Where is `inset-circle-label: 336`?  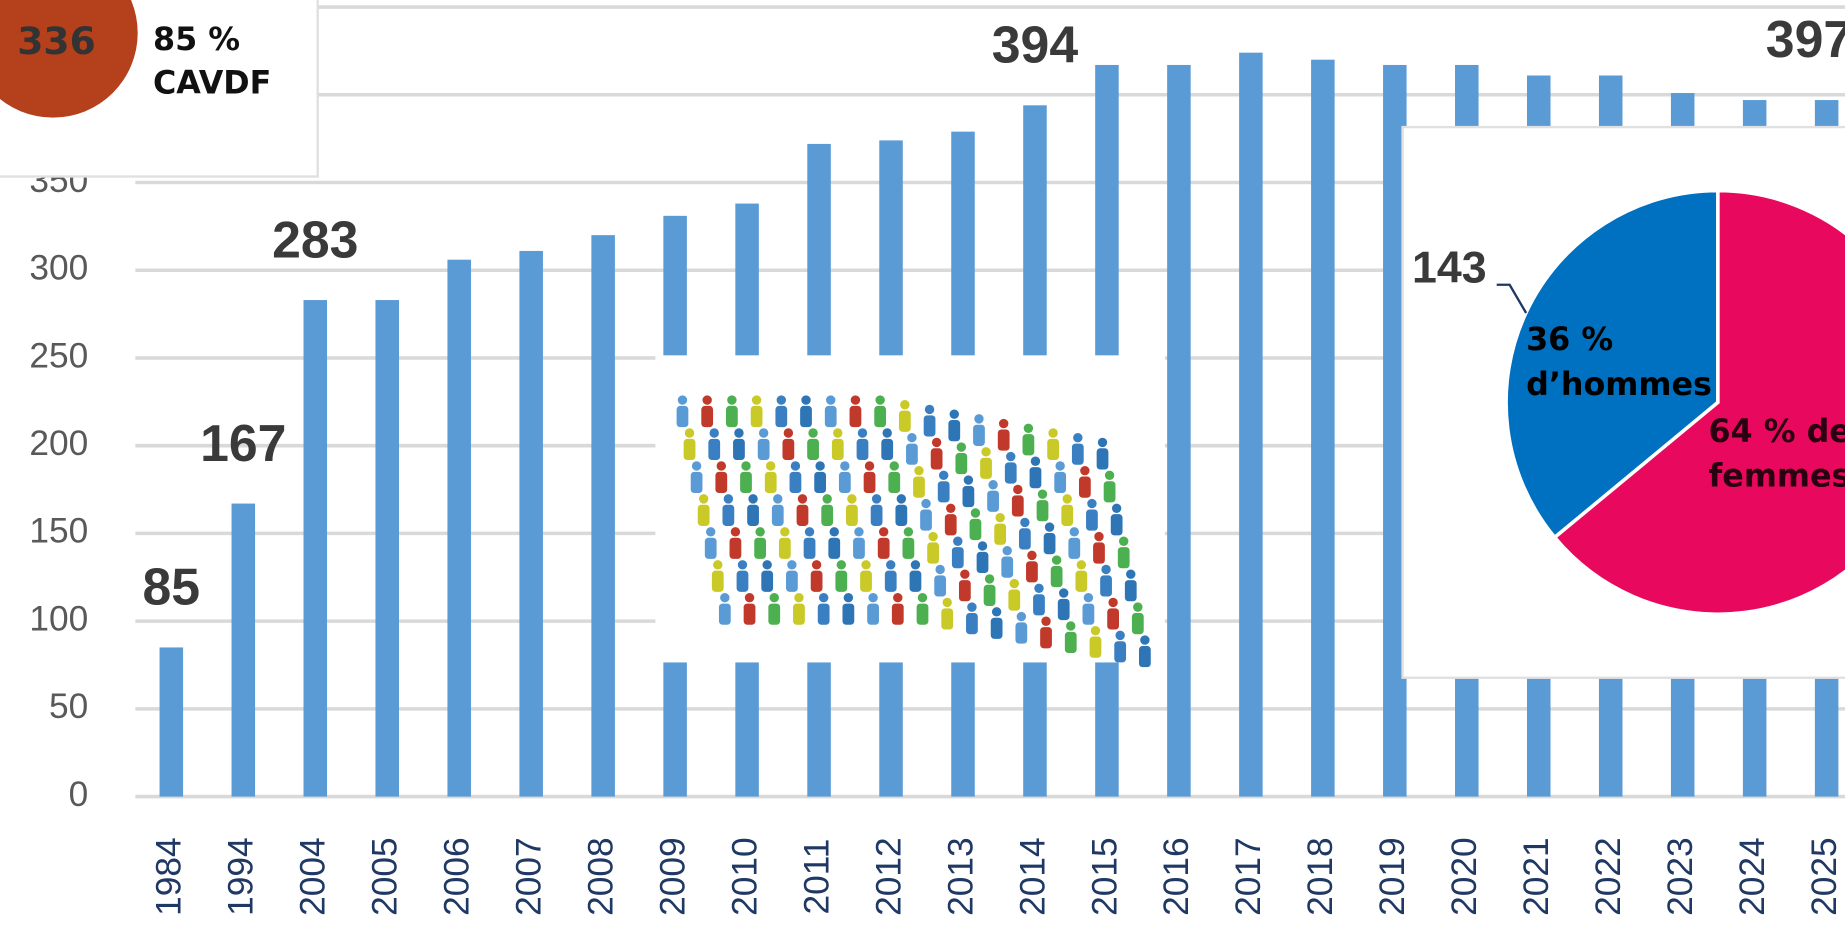
inset-circle-label: 336 is located at coordinates (56, 41).